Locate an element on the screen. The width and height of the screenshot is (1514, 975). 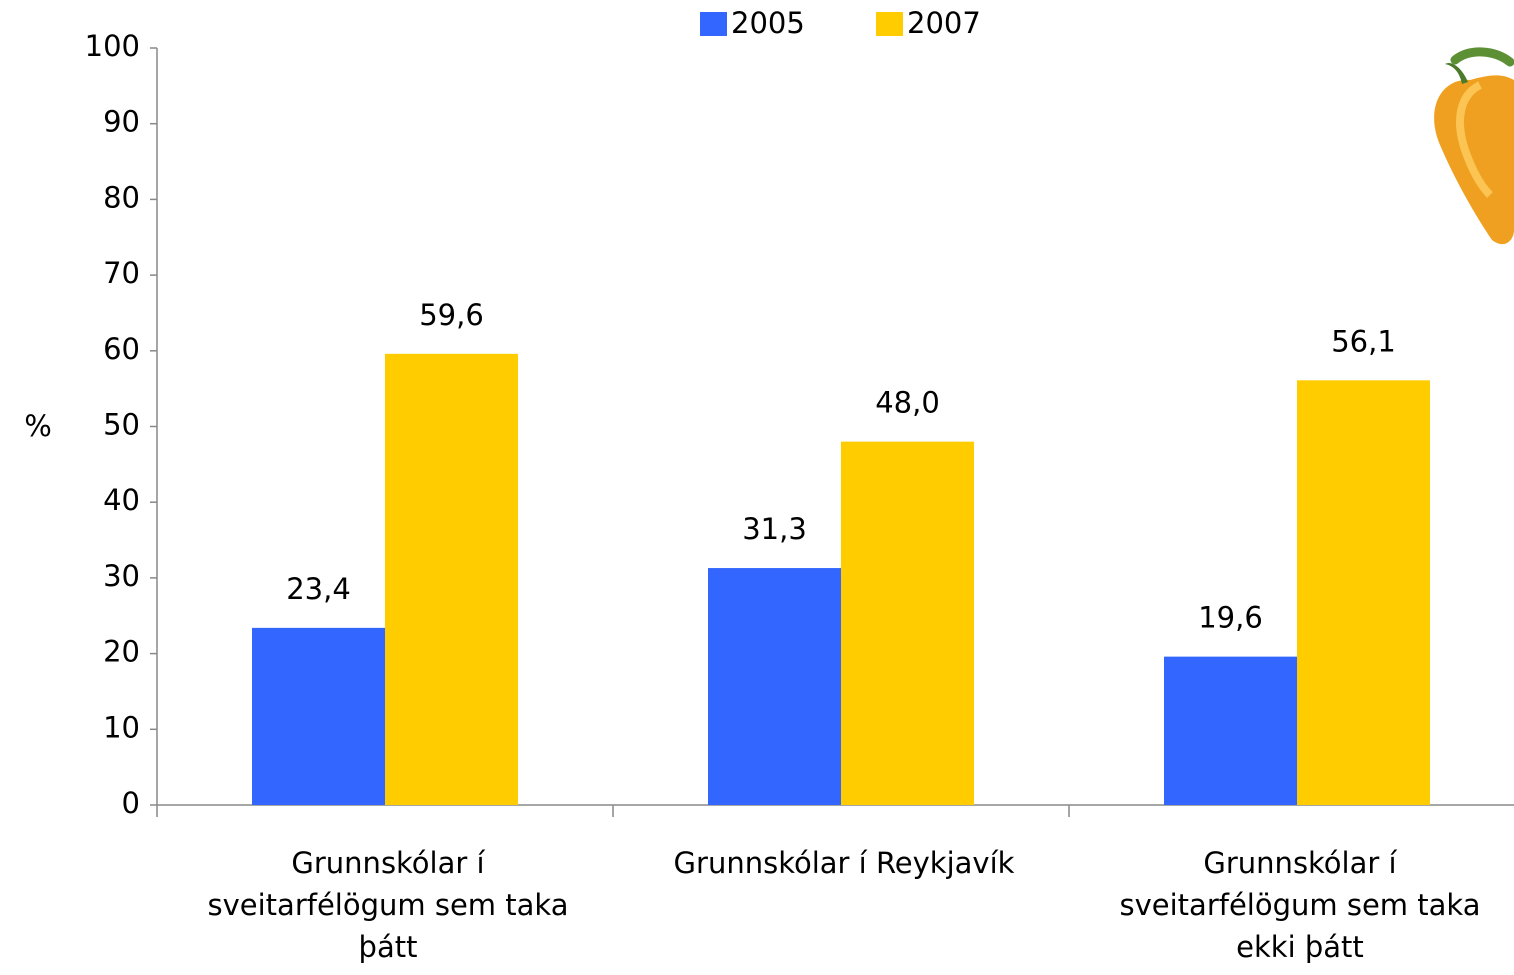
pepper-decoration is located at coordinates (1474, 146).